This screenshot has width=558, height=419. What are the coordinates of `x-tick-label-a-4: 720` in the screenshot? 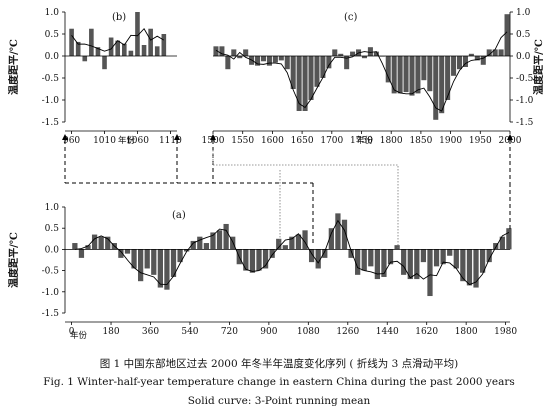 It's located at (229, 332).